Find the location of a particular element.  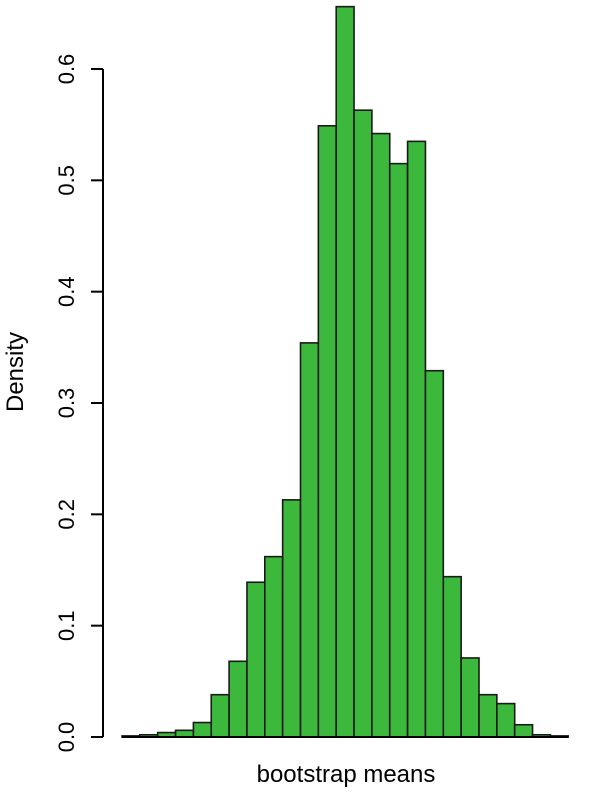

y-tick-label: 0.2 is located at coordinates (66, 514).